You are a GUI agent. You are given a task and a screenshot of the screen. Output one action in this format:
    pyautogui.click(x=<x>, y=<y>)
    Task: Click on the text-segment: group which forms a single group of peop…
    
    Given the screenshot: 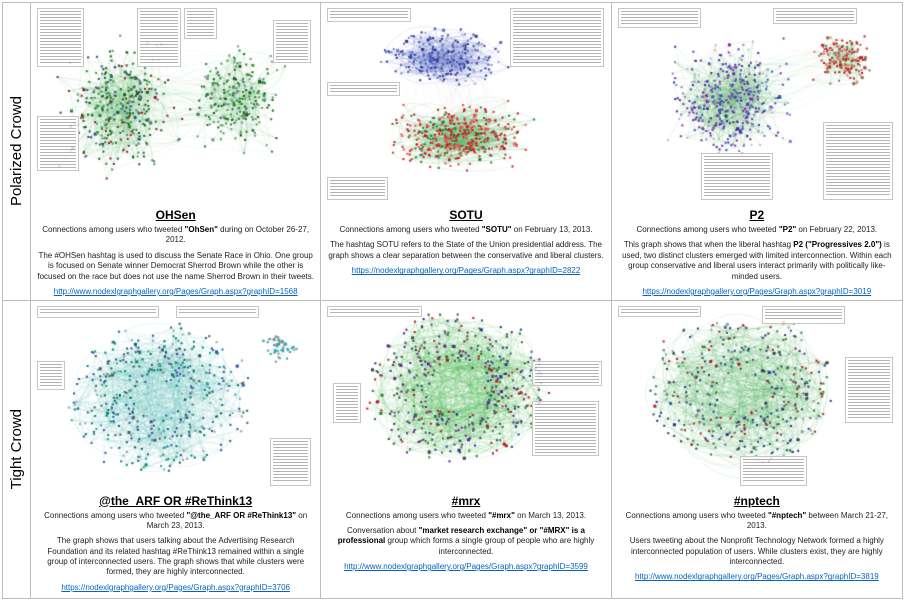 What is the action you would take?
    pyautogui.click(x=490, y=546)
    